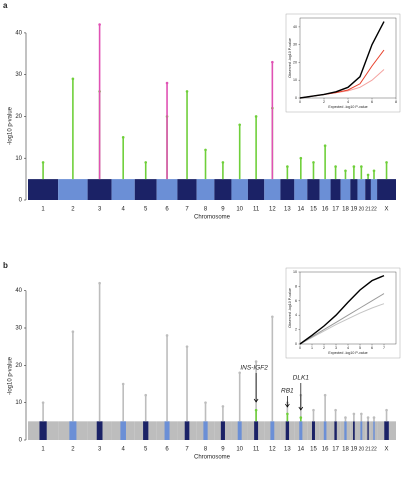 The width and height of the screenshot is (411, 485). Describe the element at coordinates (335, 210) in the screenshot. I see `x-tick-label: 17` at that location.